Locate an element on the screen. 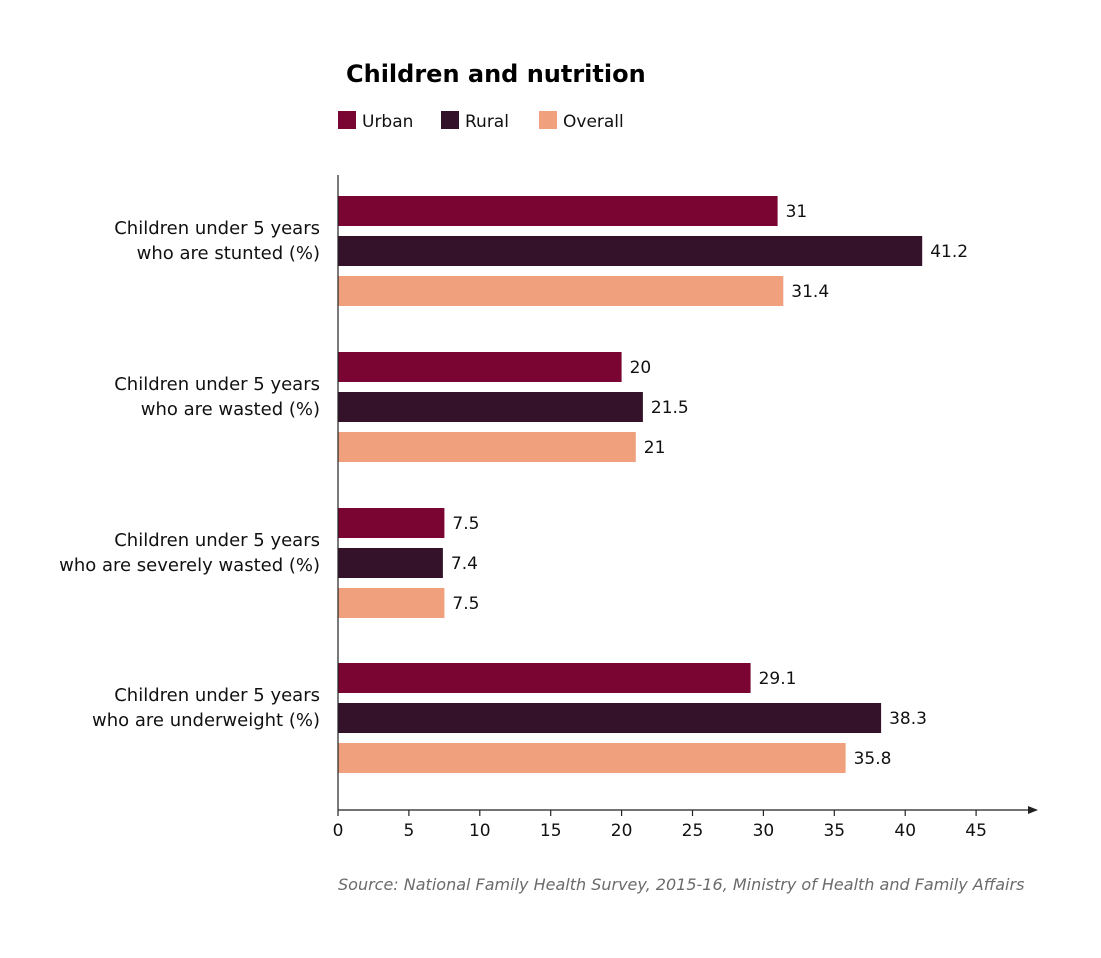 Image resolution: width=1101 pixels, height=958 pixels. x-tick-label-45: 45 is located at coordinates (976, 831).